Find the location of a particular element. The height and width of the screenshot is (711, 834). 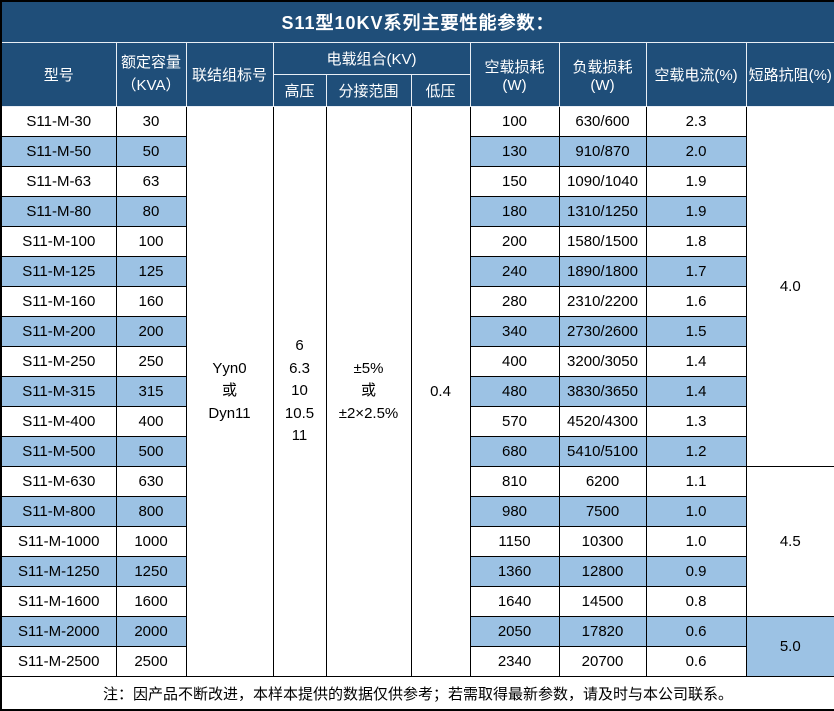

cell-model: S11-M-2000 is located at coordinates (58, 631).